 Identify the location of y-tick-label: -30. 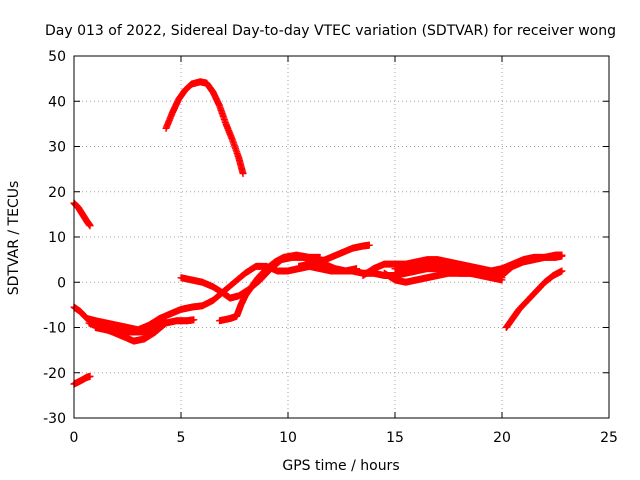
(54, 419).